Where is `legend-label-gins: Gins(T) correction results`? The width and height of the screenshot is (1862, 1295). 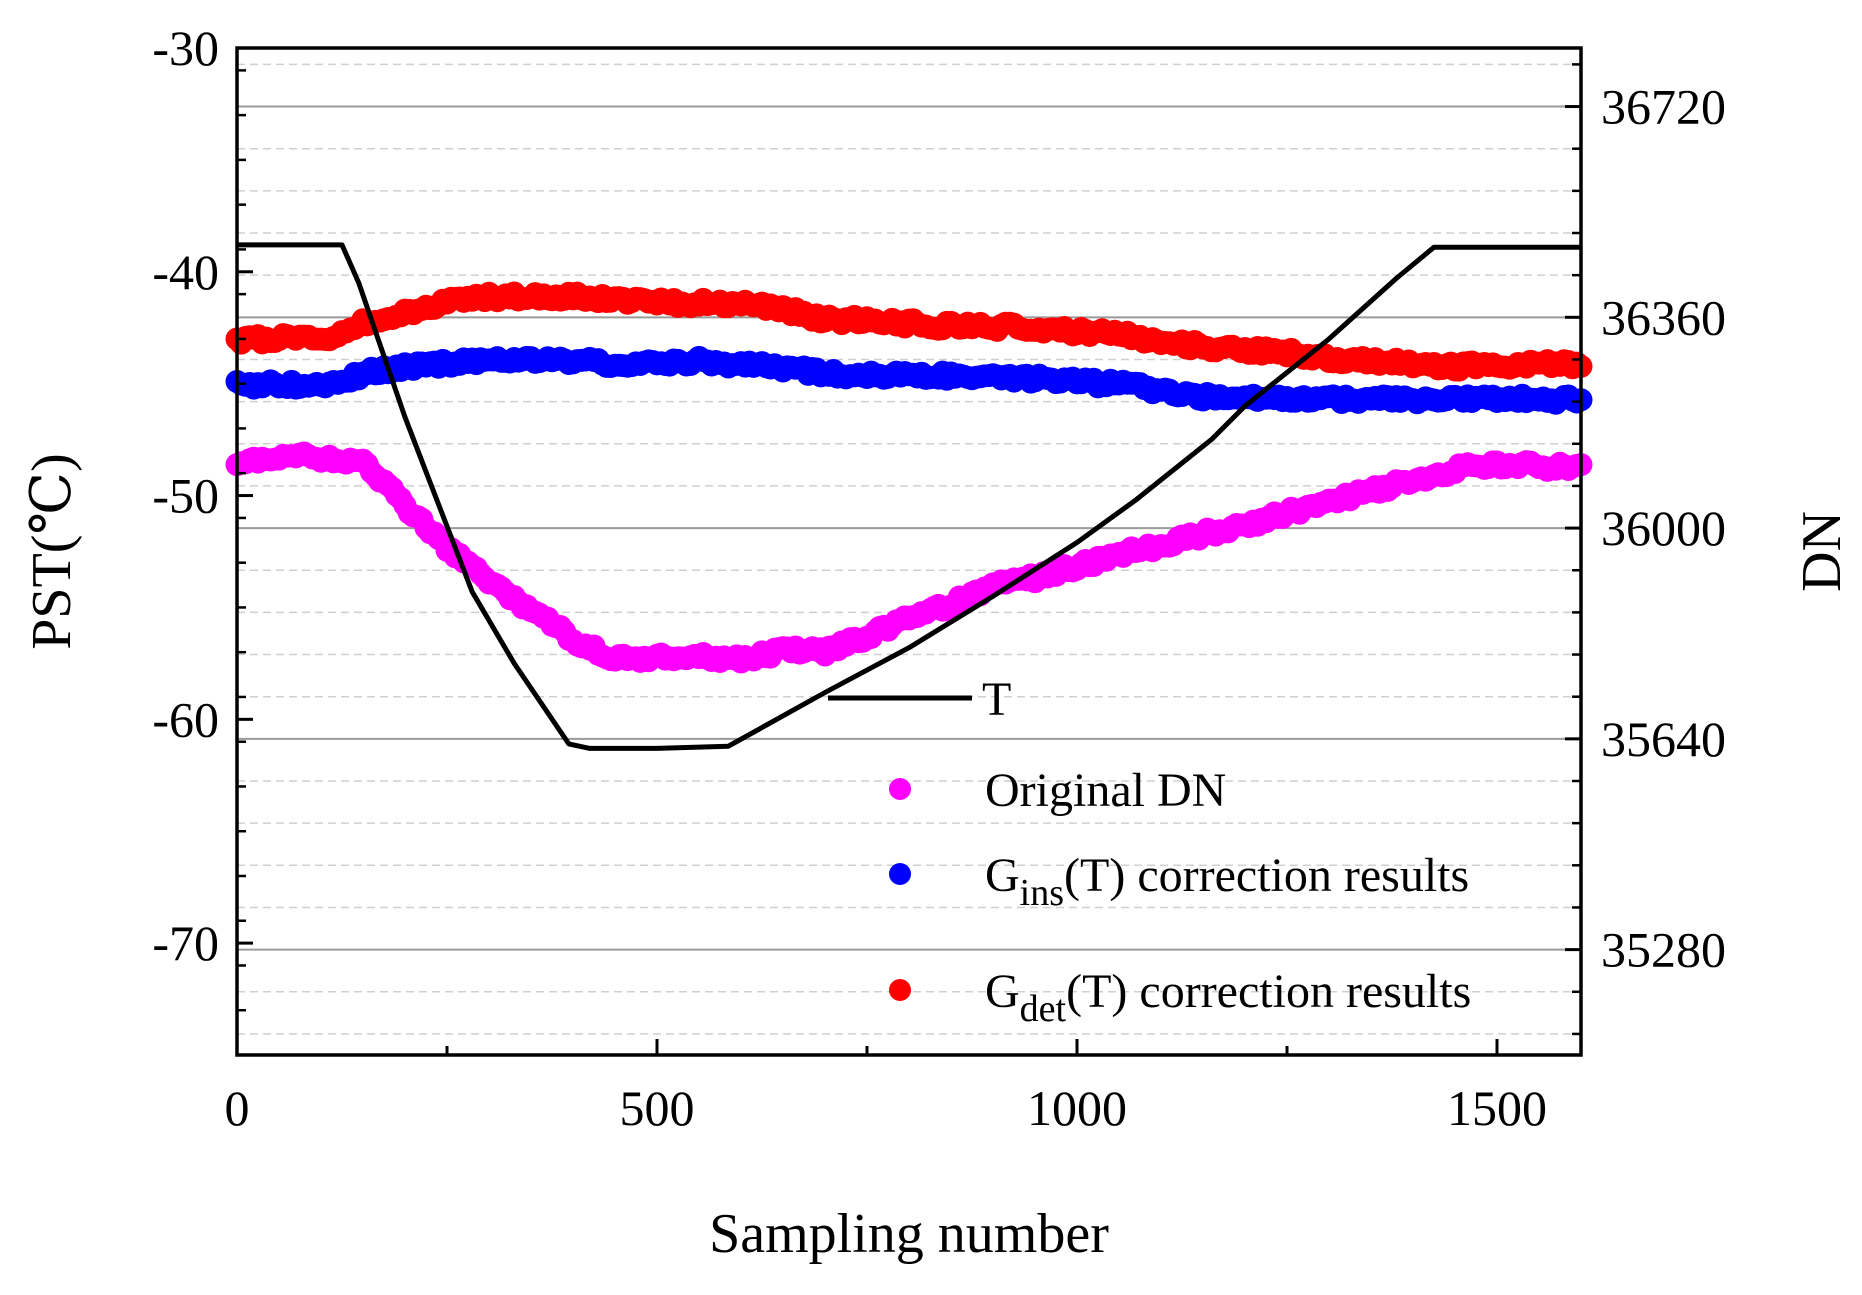
legend-label-gins: Gins(T) correction results is located at coordinates (1227, 881).